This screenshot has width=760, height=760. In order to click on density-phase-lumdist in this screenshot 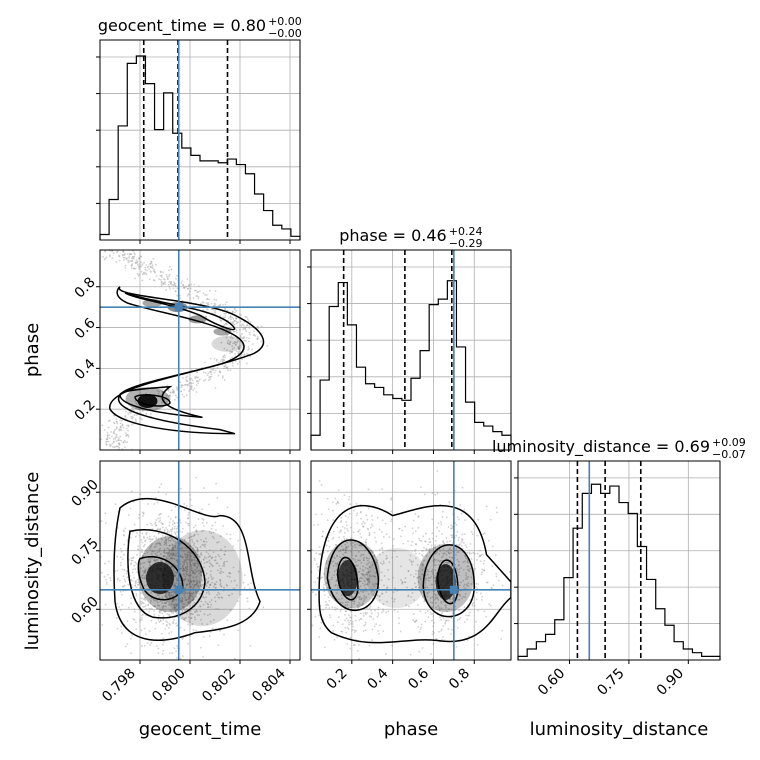, I will do `click(411, 565)`.